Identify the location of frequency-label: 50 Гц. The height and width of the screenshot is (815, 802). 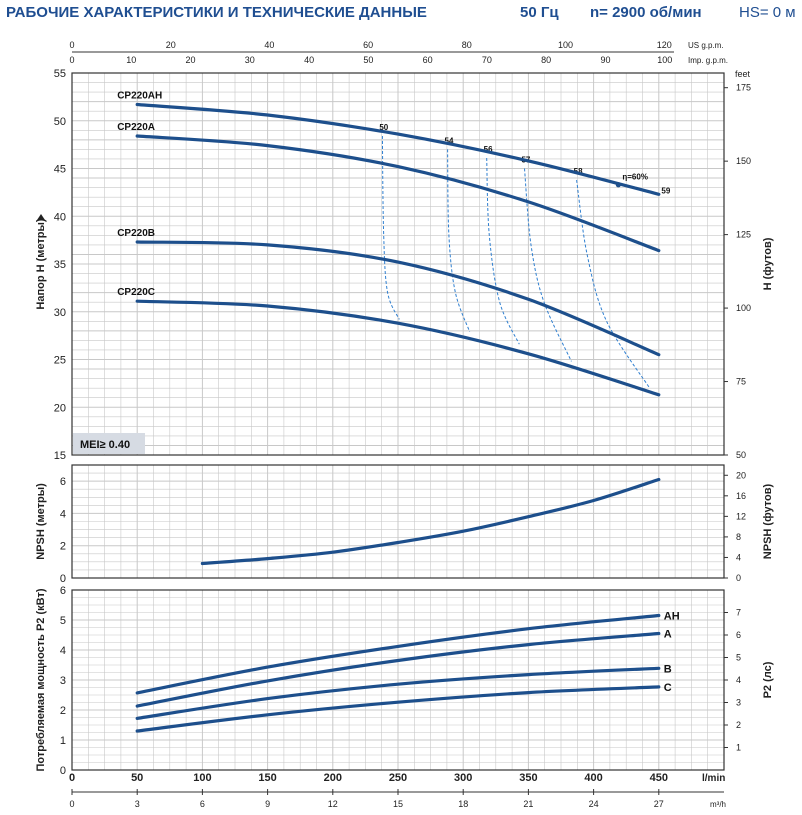
(539, 12).